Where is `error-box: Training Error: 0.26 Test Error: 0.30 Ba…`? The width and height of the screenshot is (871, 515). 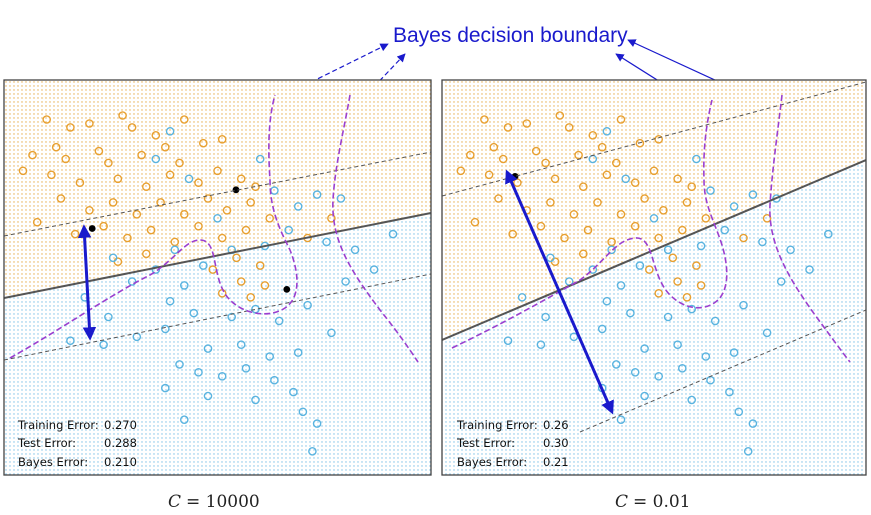
error-box: Training Error: 0.26 Test Error: 0.30 Ba… is located at coordinates (512, 443).